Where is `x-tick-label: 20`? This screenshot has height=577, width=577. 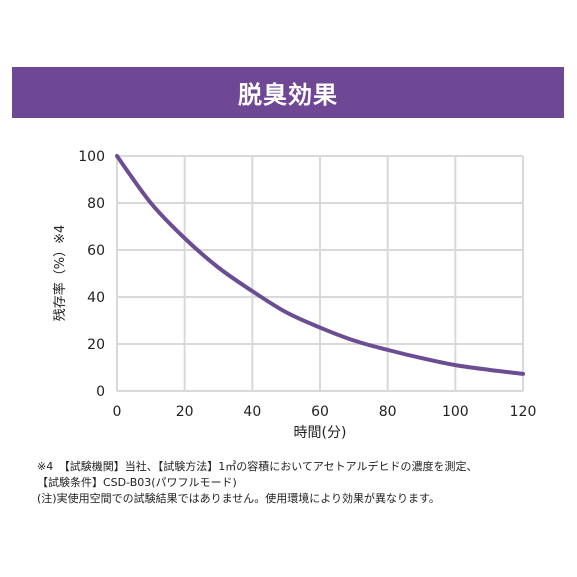
x-tick-label: 20 is located at coordinates (185, 412).